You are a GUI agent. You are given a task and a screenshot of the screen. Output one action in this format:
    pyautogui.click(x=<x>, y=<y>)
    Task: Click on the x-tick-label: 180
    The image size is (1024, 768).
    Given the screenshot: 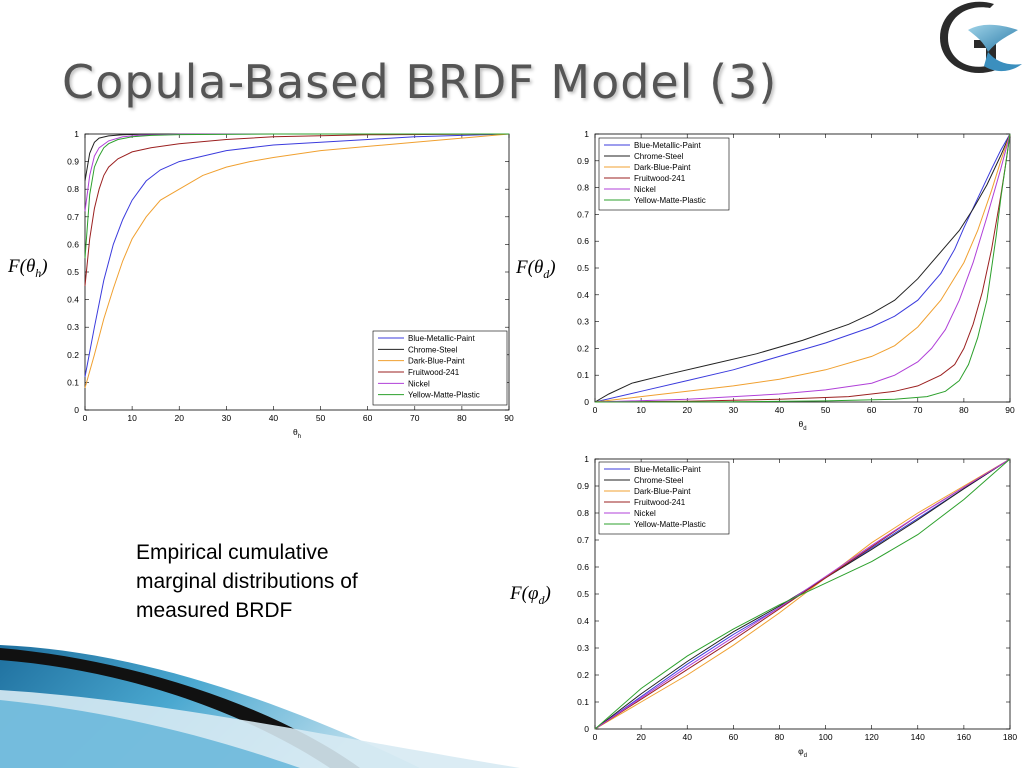 What is the action you would take?
    pyautogui.click(x=1010, y=737)
    